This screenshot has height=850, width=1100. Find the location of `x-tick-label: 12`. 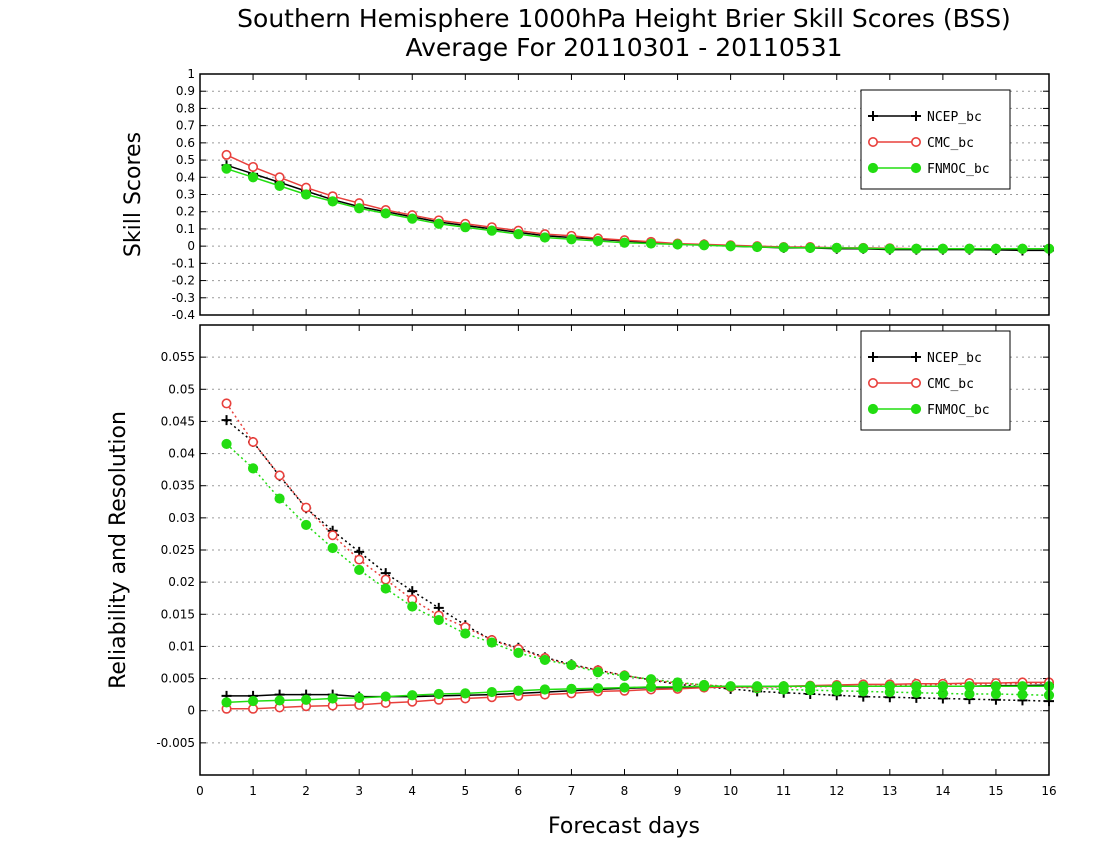

x-tick-label: 12 is located at coordinates (836, 791).